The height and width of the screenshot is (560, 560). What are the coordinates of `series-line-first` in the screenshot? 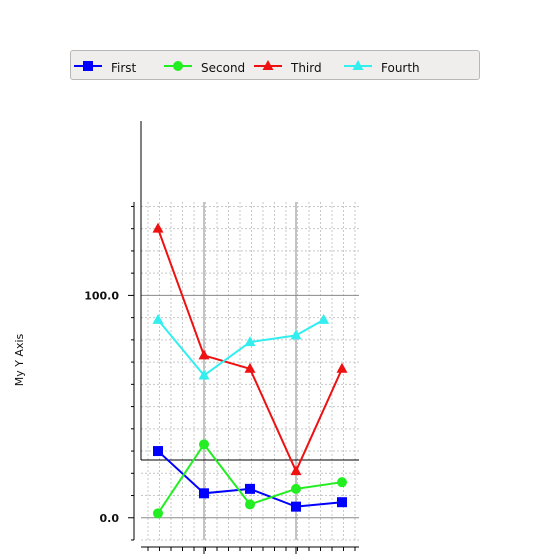 It's located at (250, 479).